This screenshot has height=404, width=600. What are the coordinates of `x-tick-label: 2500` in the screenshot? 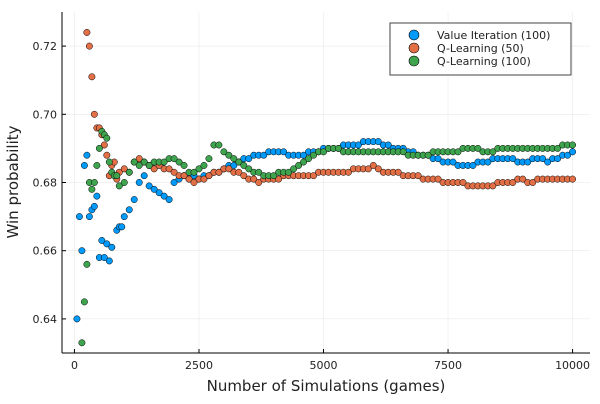 It's located at (199, 365).